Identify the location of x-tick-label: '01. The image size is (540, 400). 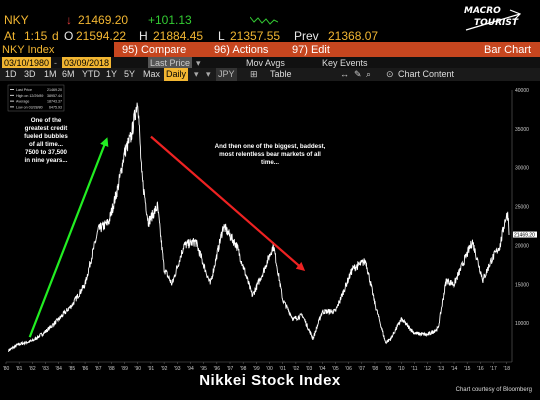
(282, 369).